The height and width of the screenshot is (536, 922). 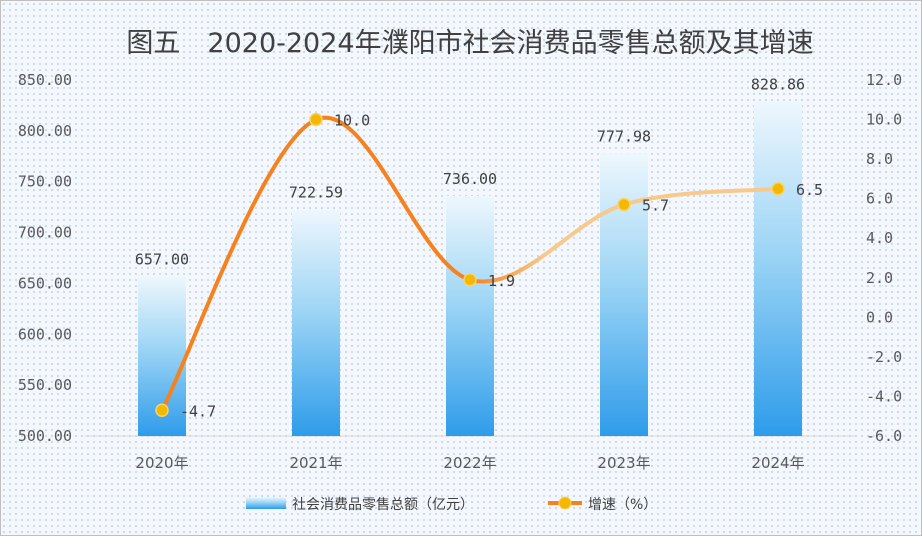 What do you see at coordinates (266, 503) in the screenshot?
I see `legend-bar-swatch` at bounding box center [266, 503].